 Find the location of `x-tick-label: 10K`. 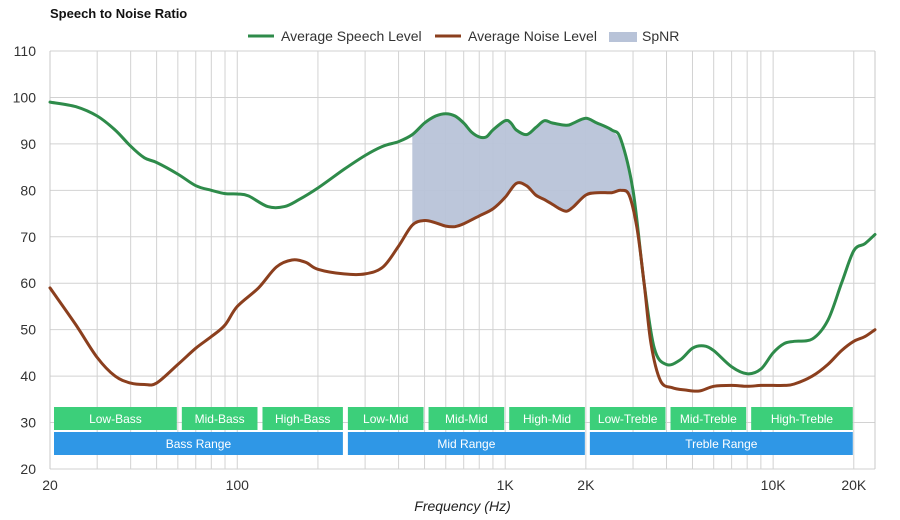

x-tick-label: 10K is located at coordinates (774, 485).